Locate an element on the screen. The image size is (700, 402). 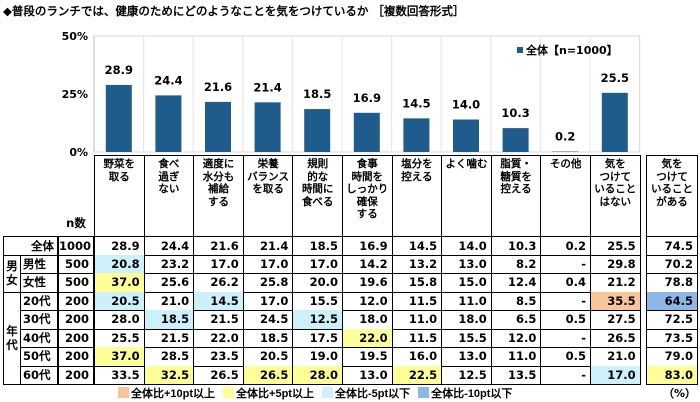
table-cell: 25.8 is located at coordinates (268, 283).